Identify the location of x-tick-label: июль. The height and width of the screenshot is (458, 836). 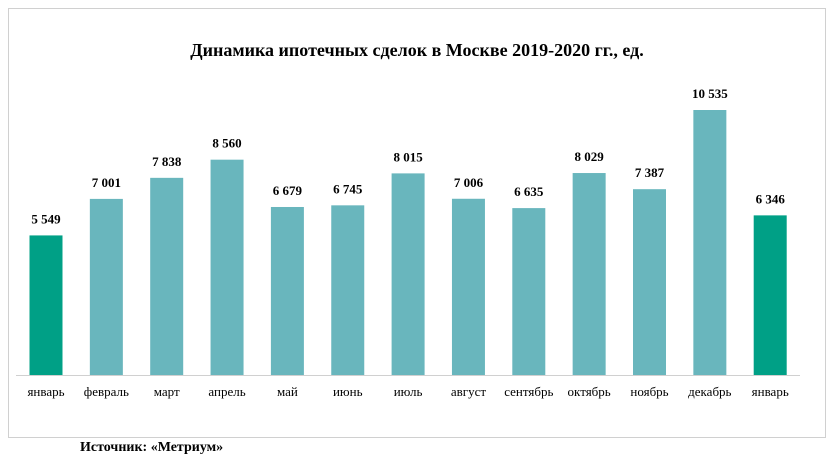
(408, 391).